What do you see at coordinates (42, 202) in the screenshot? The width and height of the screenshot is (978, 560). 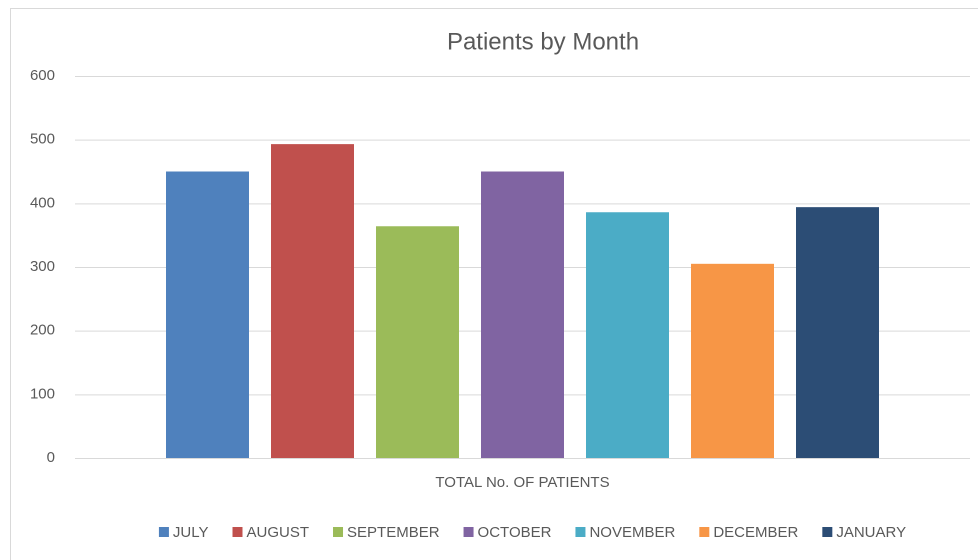 I see `y-tick-label: 400` at bounding box center [42, 202].